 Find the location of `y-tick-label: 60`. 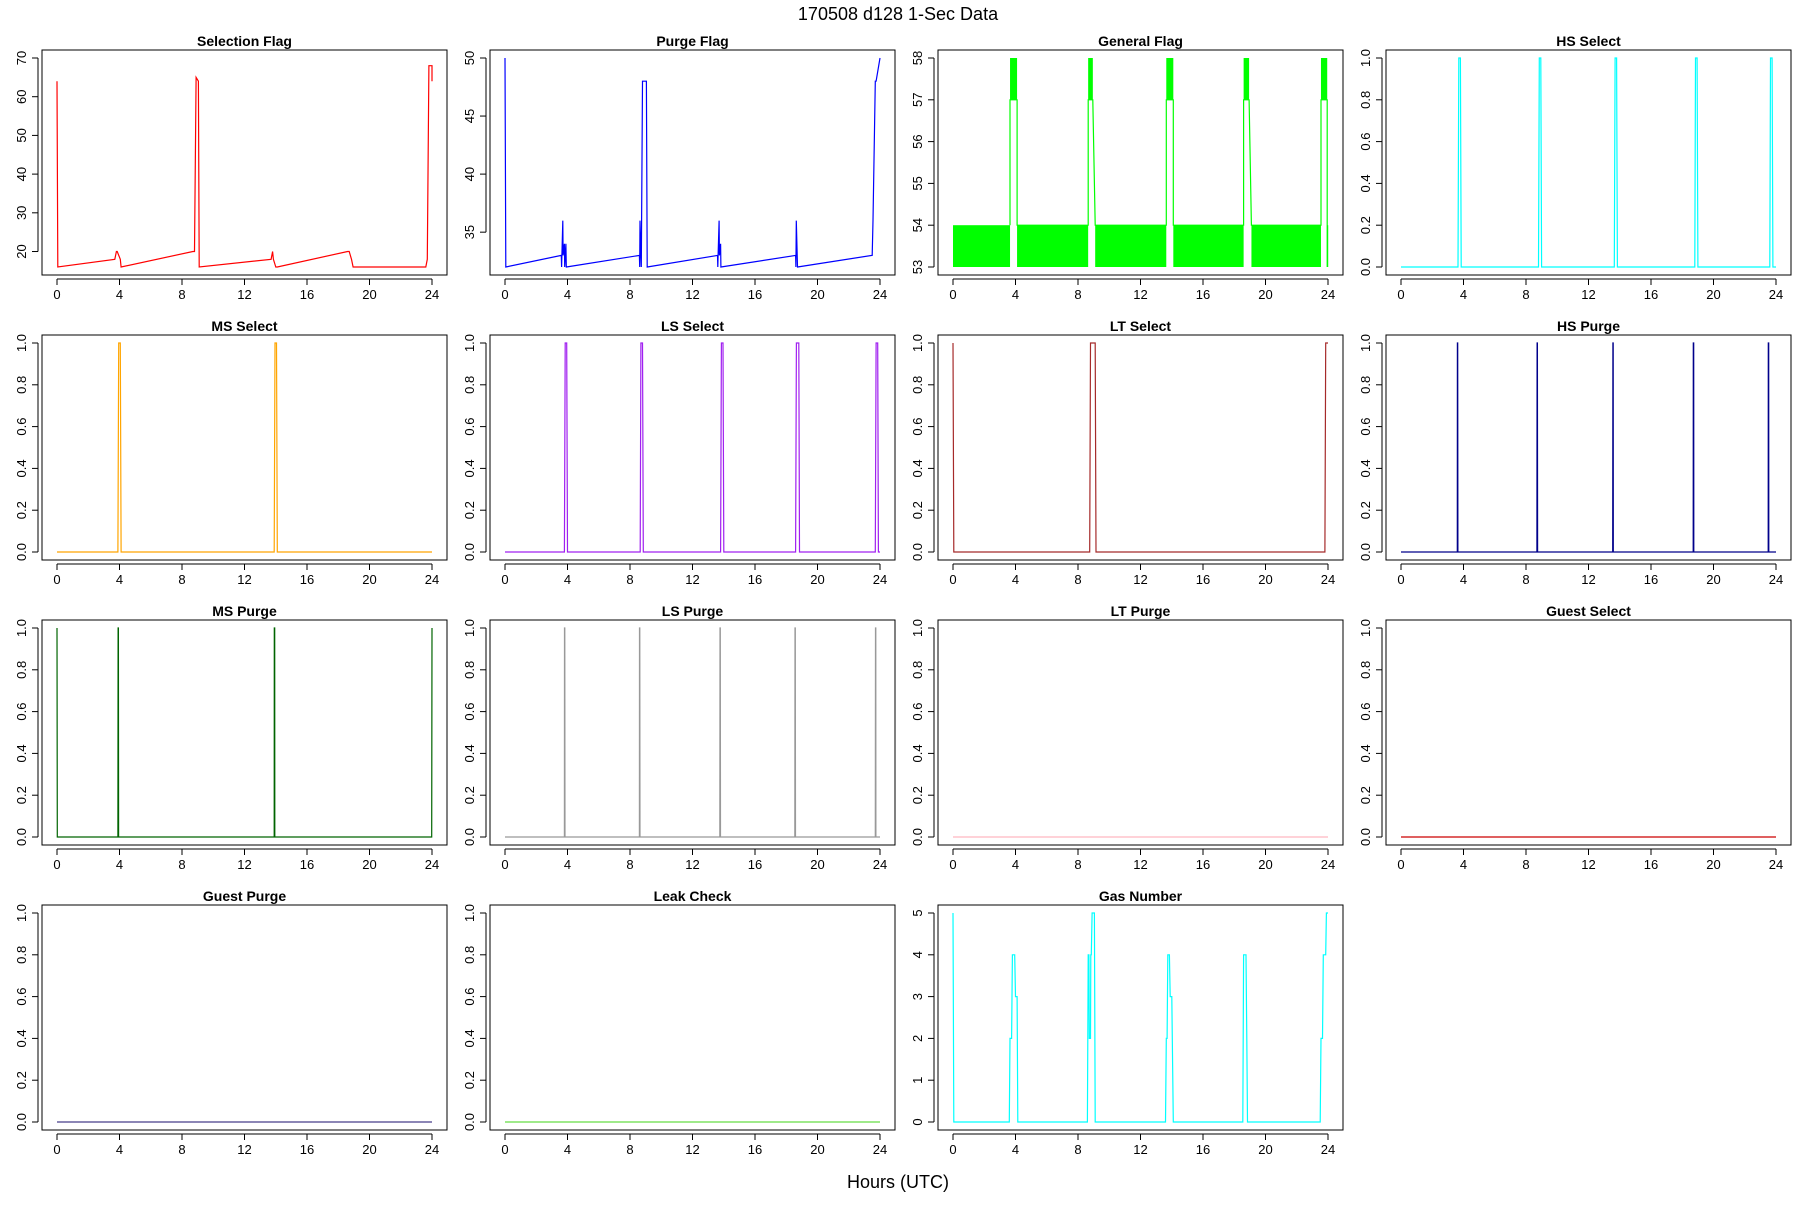

y-tick-label: 60 is located at coordinates (21, 96).